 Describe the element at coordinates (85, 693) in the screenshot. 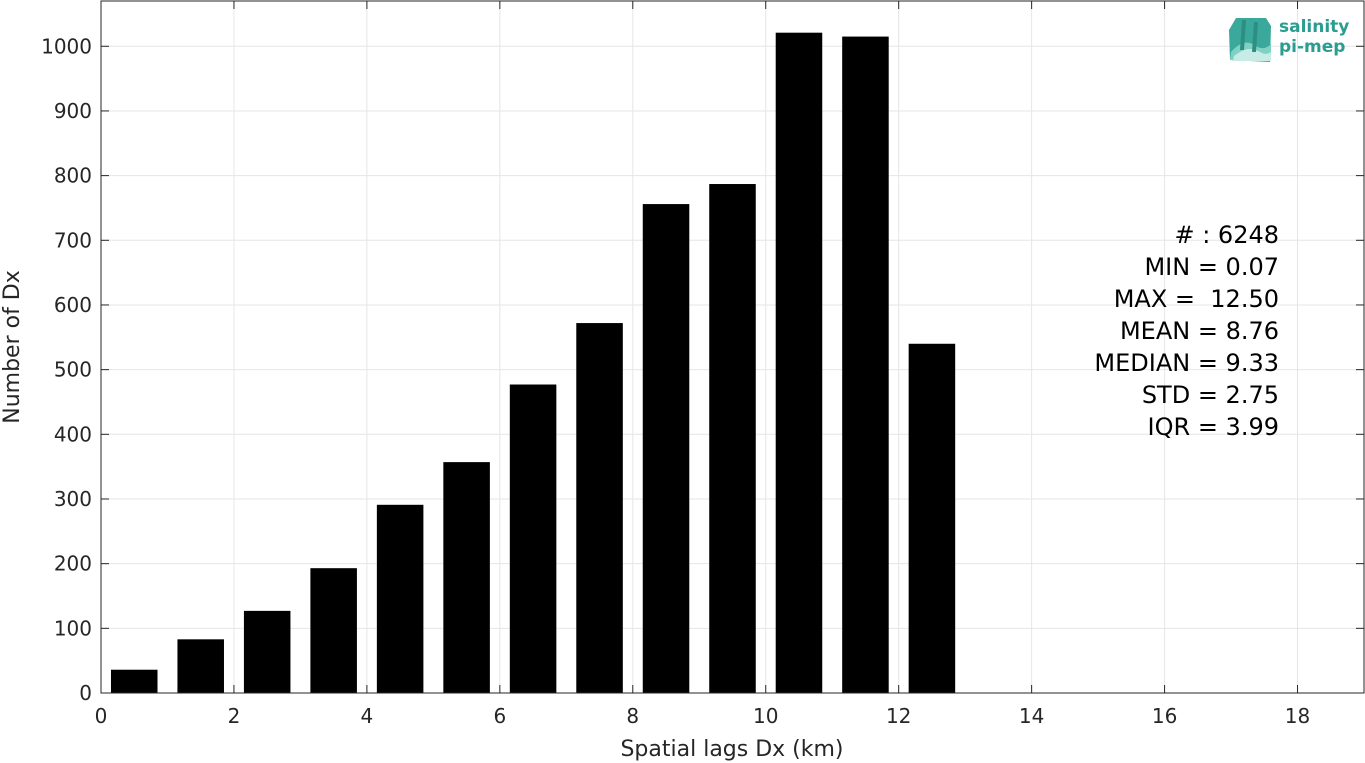

I see `y-tick-label: 0` at that location.